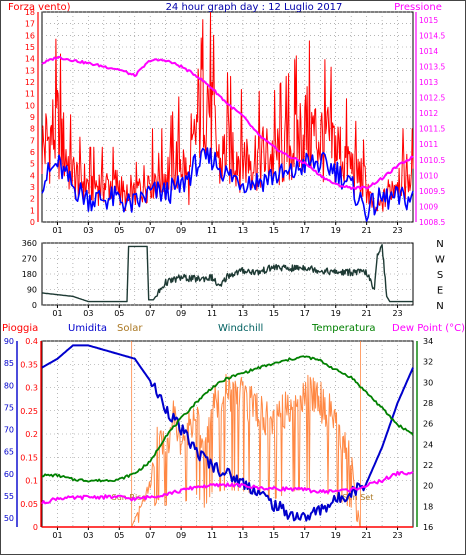 The image size is (466, 559). I want to click on chart3-xtick-label: 01, so click(57, 535).